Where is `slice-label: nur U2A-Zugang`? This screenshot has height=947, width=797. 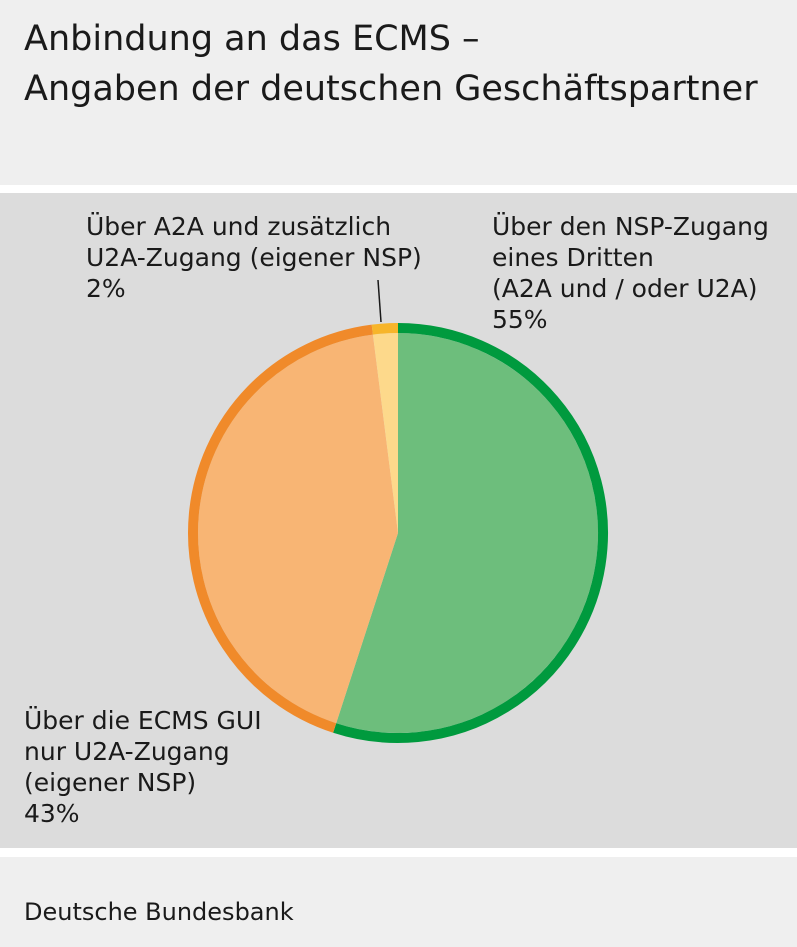 slice-label: nur U2A-Zugang is located at coordinates (127, 751).